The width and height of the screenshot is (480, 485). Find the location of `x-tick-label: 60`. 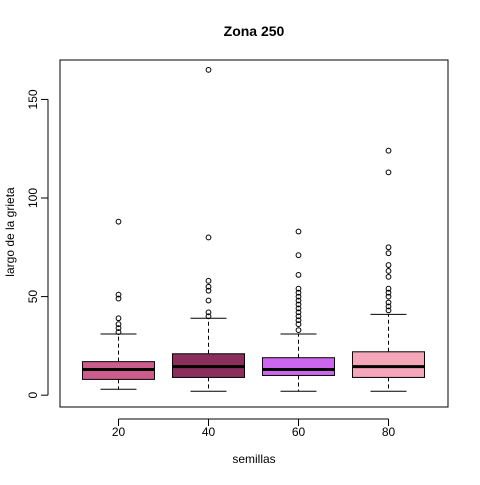

x-tick-label: 60 is located at coordinates (299, 432).